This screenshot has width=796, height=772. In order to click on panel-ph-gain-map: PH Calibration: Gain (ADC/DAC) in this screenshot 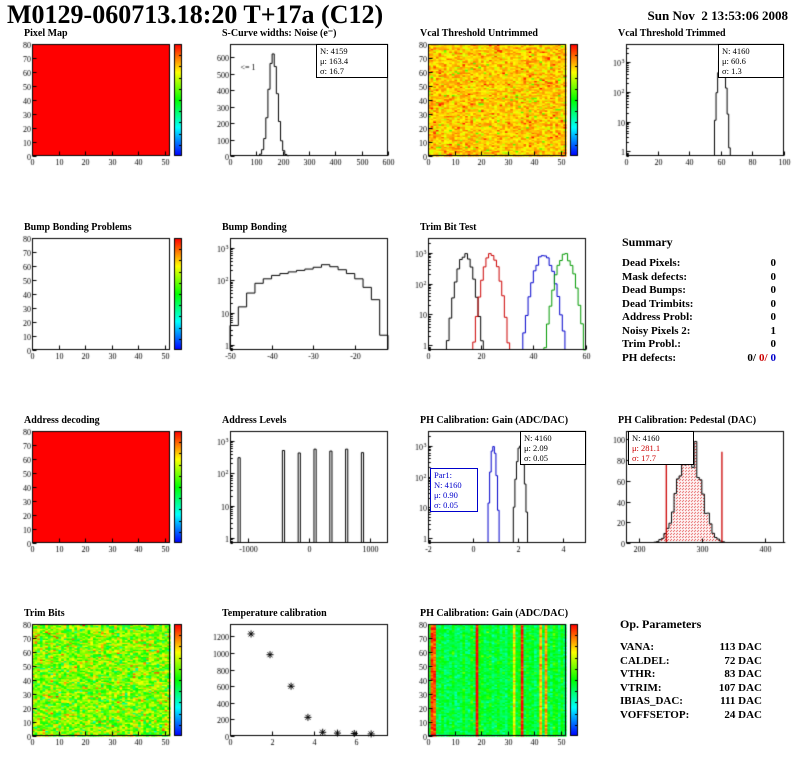, I will do `click(498, 689)`.